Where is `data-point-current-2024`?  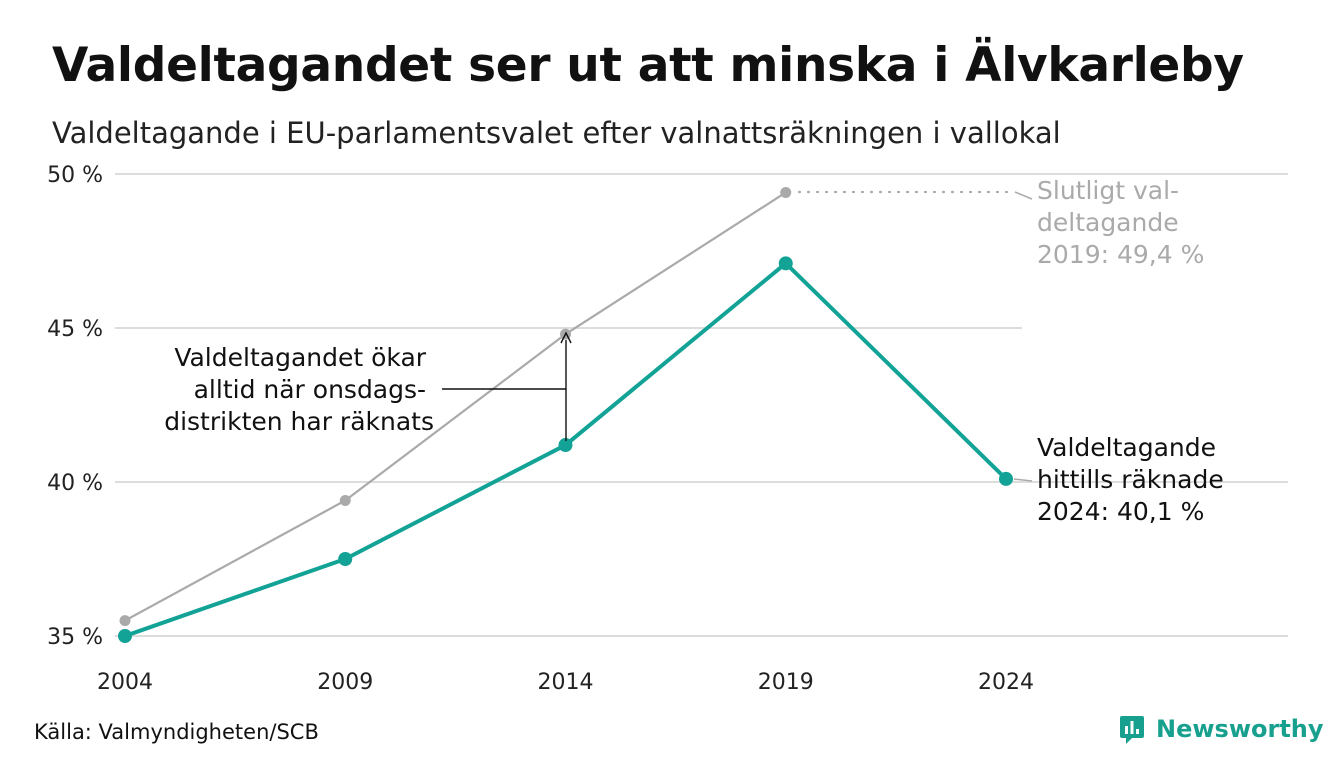 data-point-current-2024 is located at coordinates (1006, 478).